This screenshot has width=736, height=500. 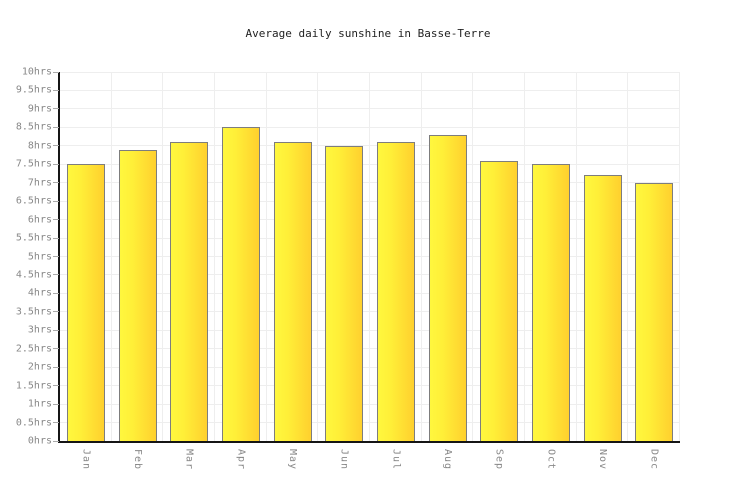 I want to click on y-axis-tick-label: 10hrs, so click(x=36, y=72).